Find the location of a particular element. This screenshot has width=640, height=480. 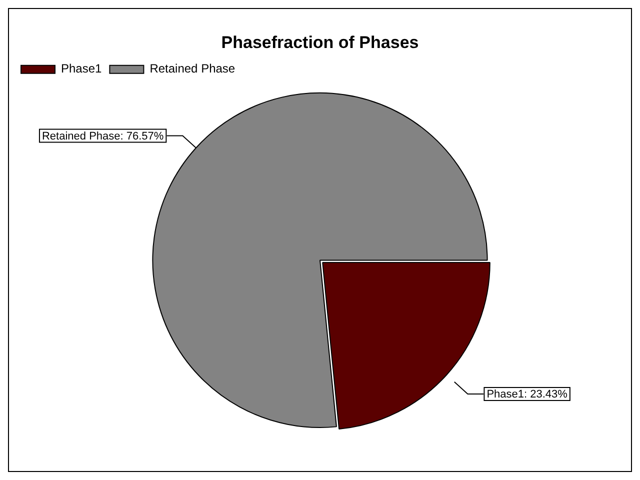

data-label: Phase1: 23.43% is located at coordinates (527, 394).